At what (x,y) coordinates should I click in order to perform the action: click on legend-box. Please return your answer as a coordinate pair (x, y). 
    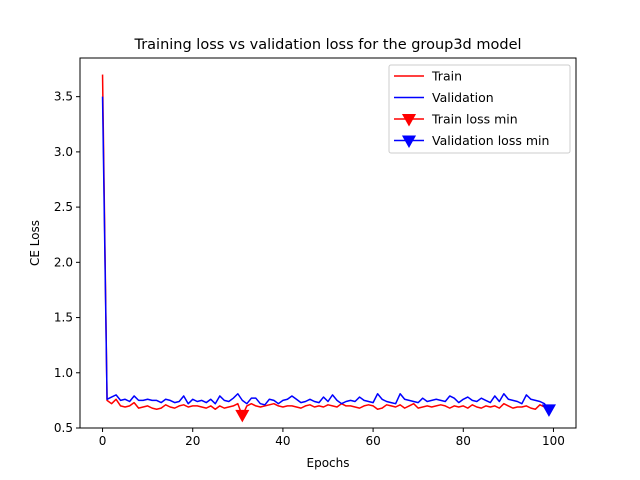
    Looking at the image, I should click on (479, 109).